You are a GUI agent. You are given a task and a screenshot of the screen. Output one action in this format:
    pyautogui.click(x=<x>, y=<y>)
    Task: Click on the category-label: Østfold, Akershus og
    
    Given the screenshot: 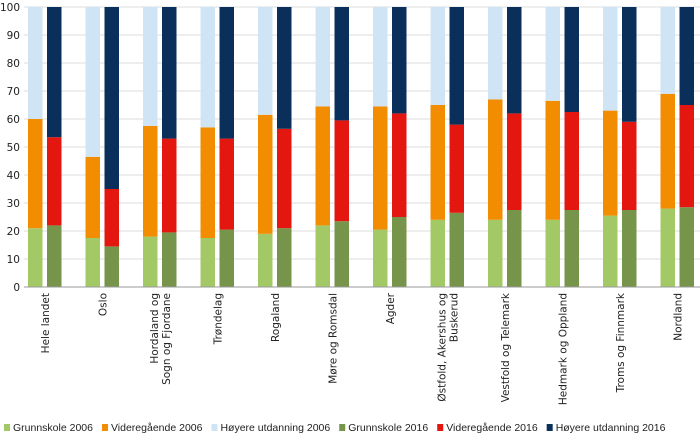 What is the action you would take?
    pyautogui.click(x=442, y=347)
    